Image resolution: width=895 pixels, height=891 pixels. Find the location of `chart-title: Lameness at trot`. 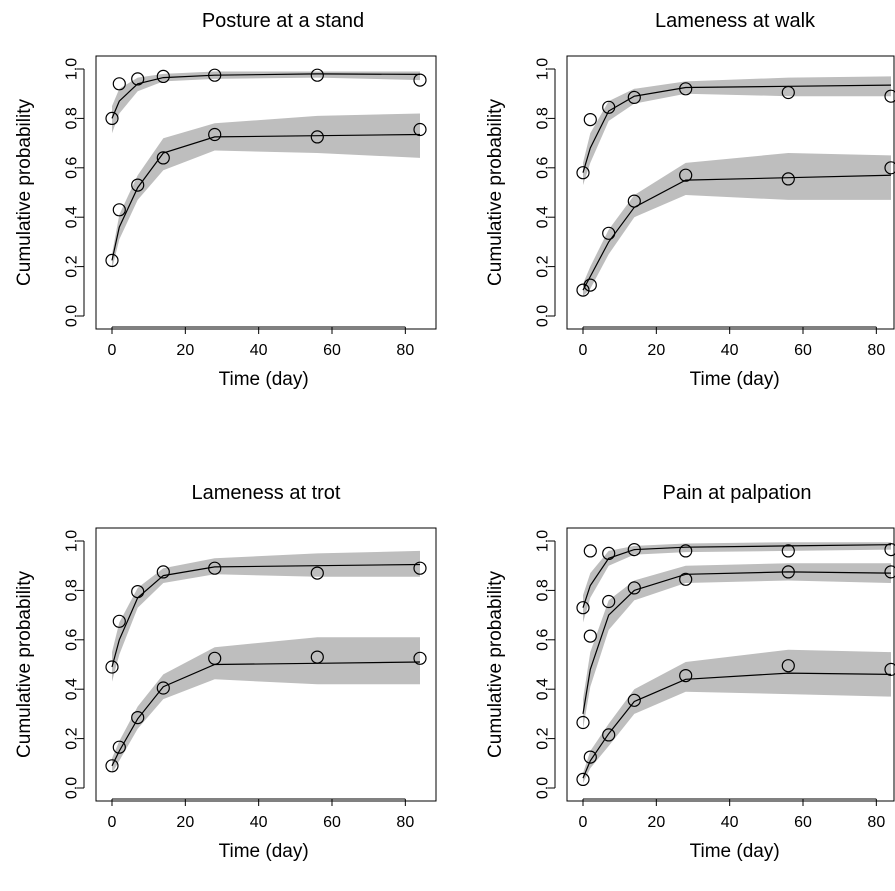

chart-title: Lameness at trot is located at coordinates (266, 493).